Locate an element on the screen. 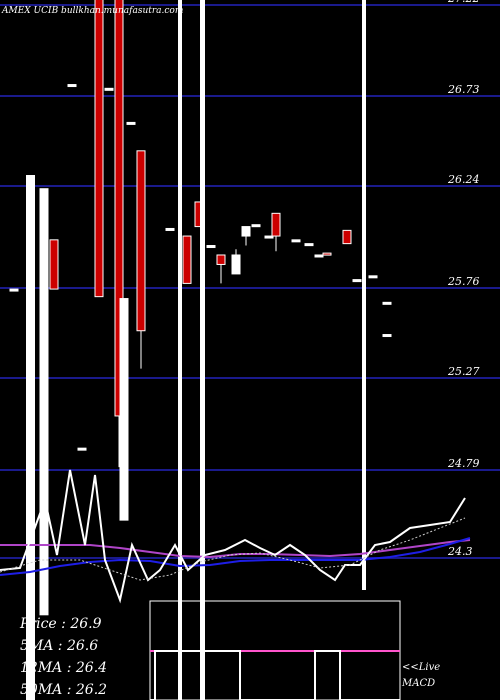 This screenshot has width=500, height=700. price-tick-labels: 27.22 26.73 26.24 25.76 25.27 24.79 24.3 is located at coordinates (463, 279).